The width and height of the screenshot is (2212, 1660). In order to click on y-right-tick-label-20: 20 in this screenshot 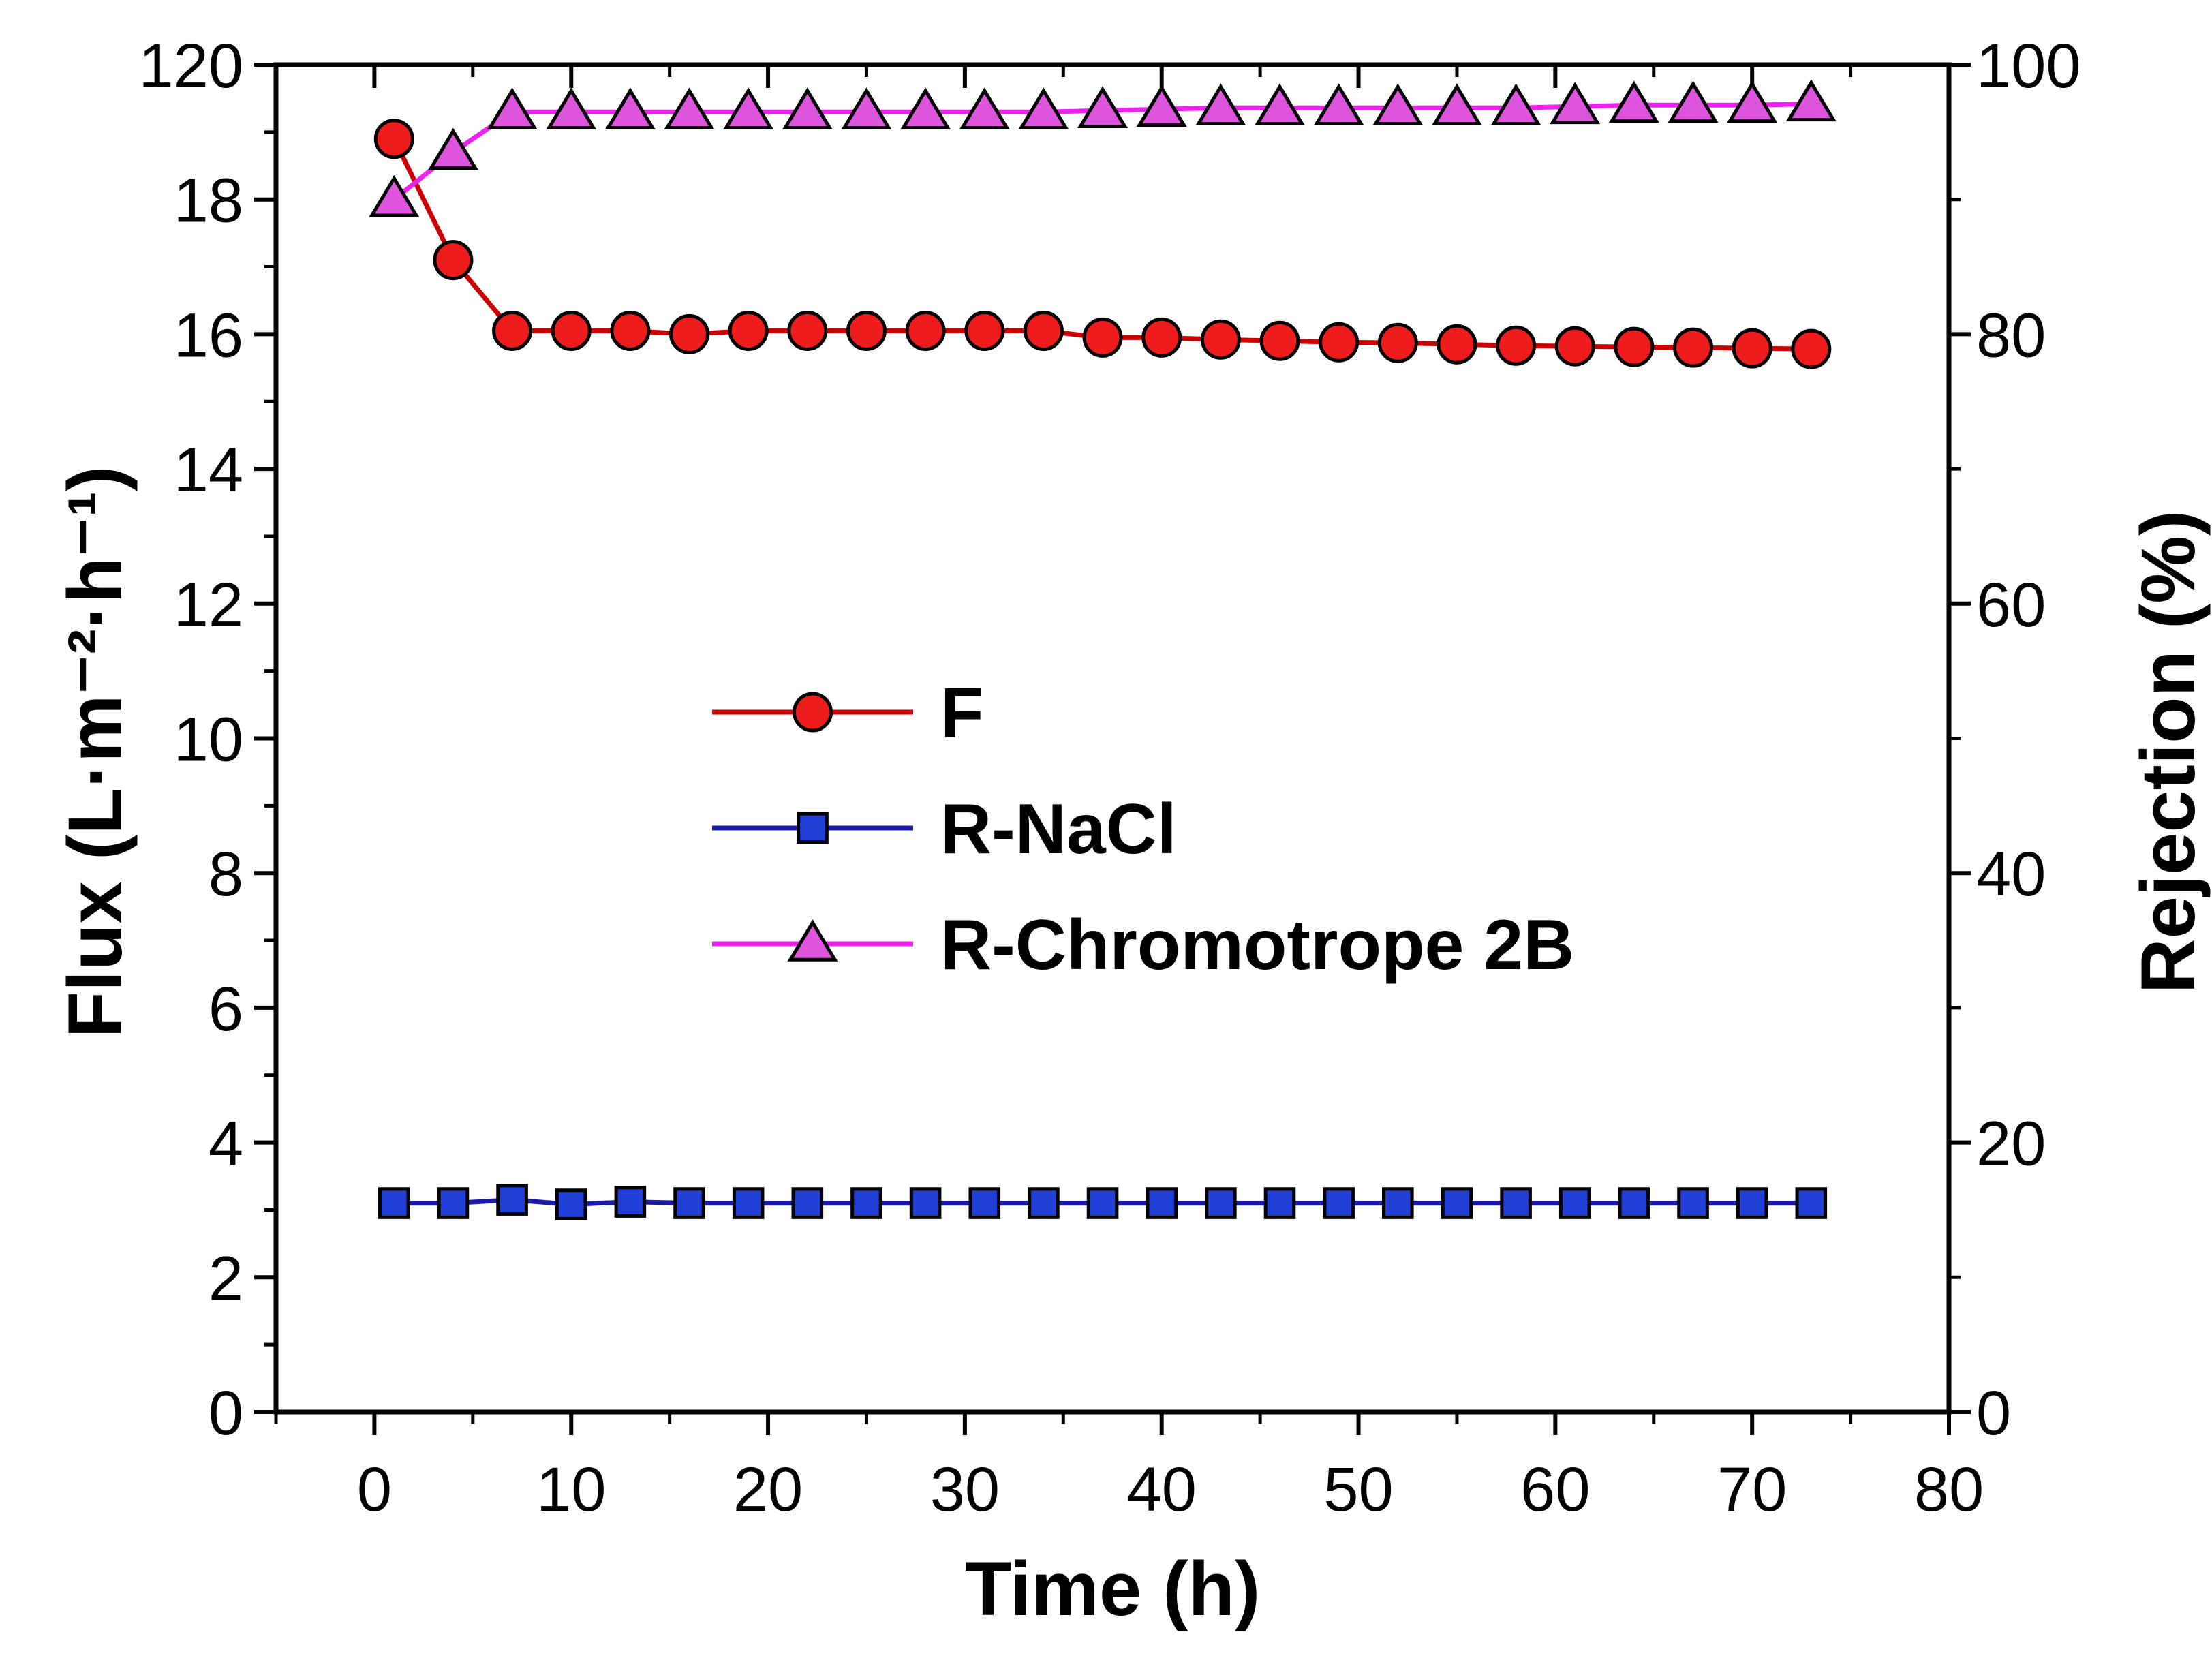, I will do `click(2011, 1144)`.